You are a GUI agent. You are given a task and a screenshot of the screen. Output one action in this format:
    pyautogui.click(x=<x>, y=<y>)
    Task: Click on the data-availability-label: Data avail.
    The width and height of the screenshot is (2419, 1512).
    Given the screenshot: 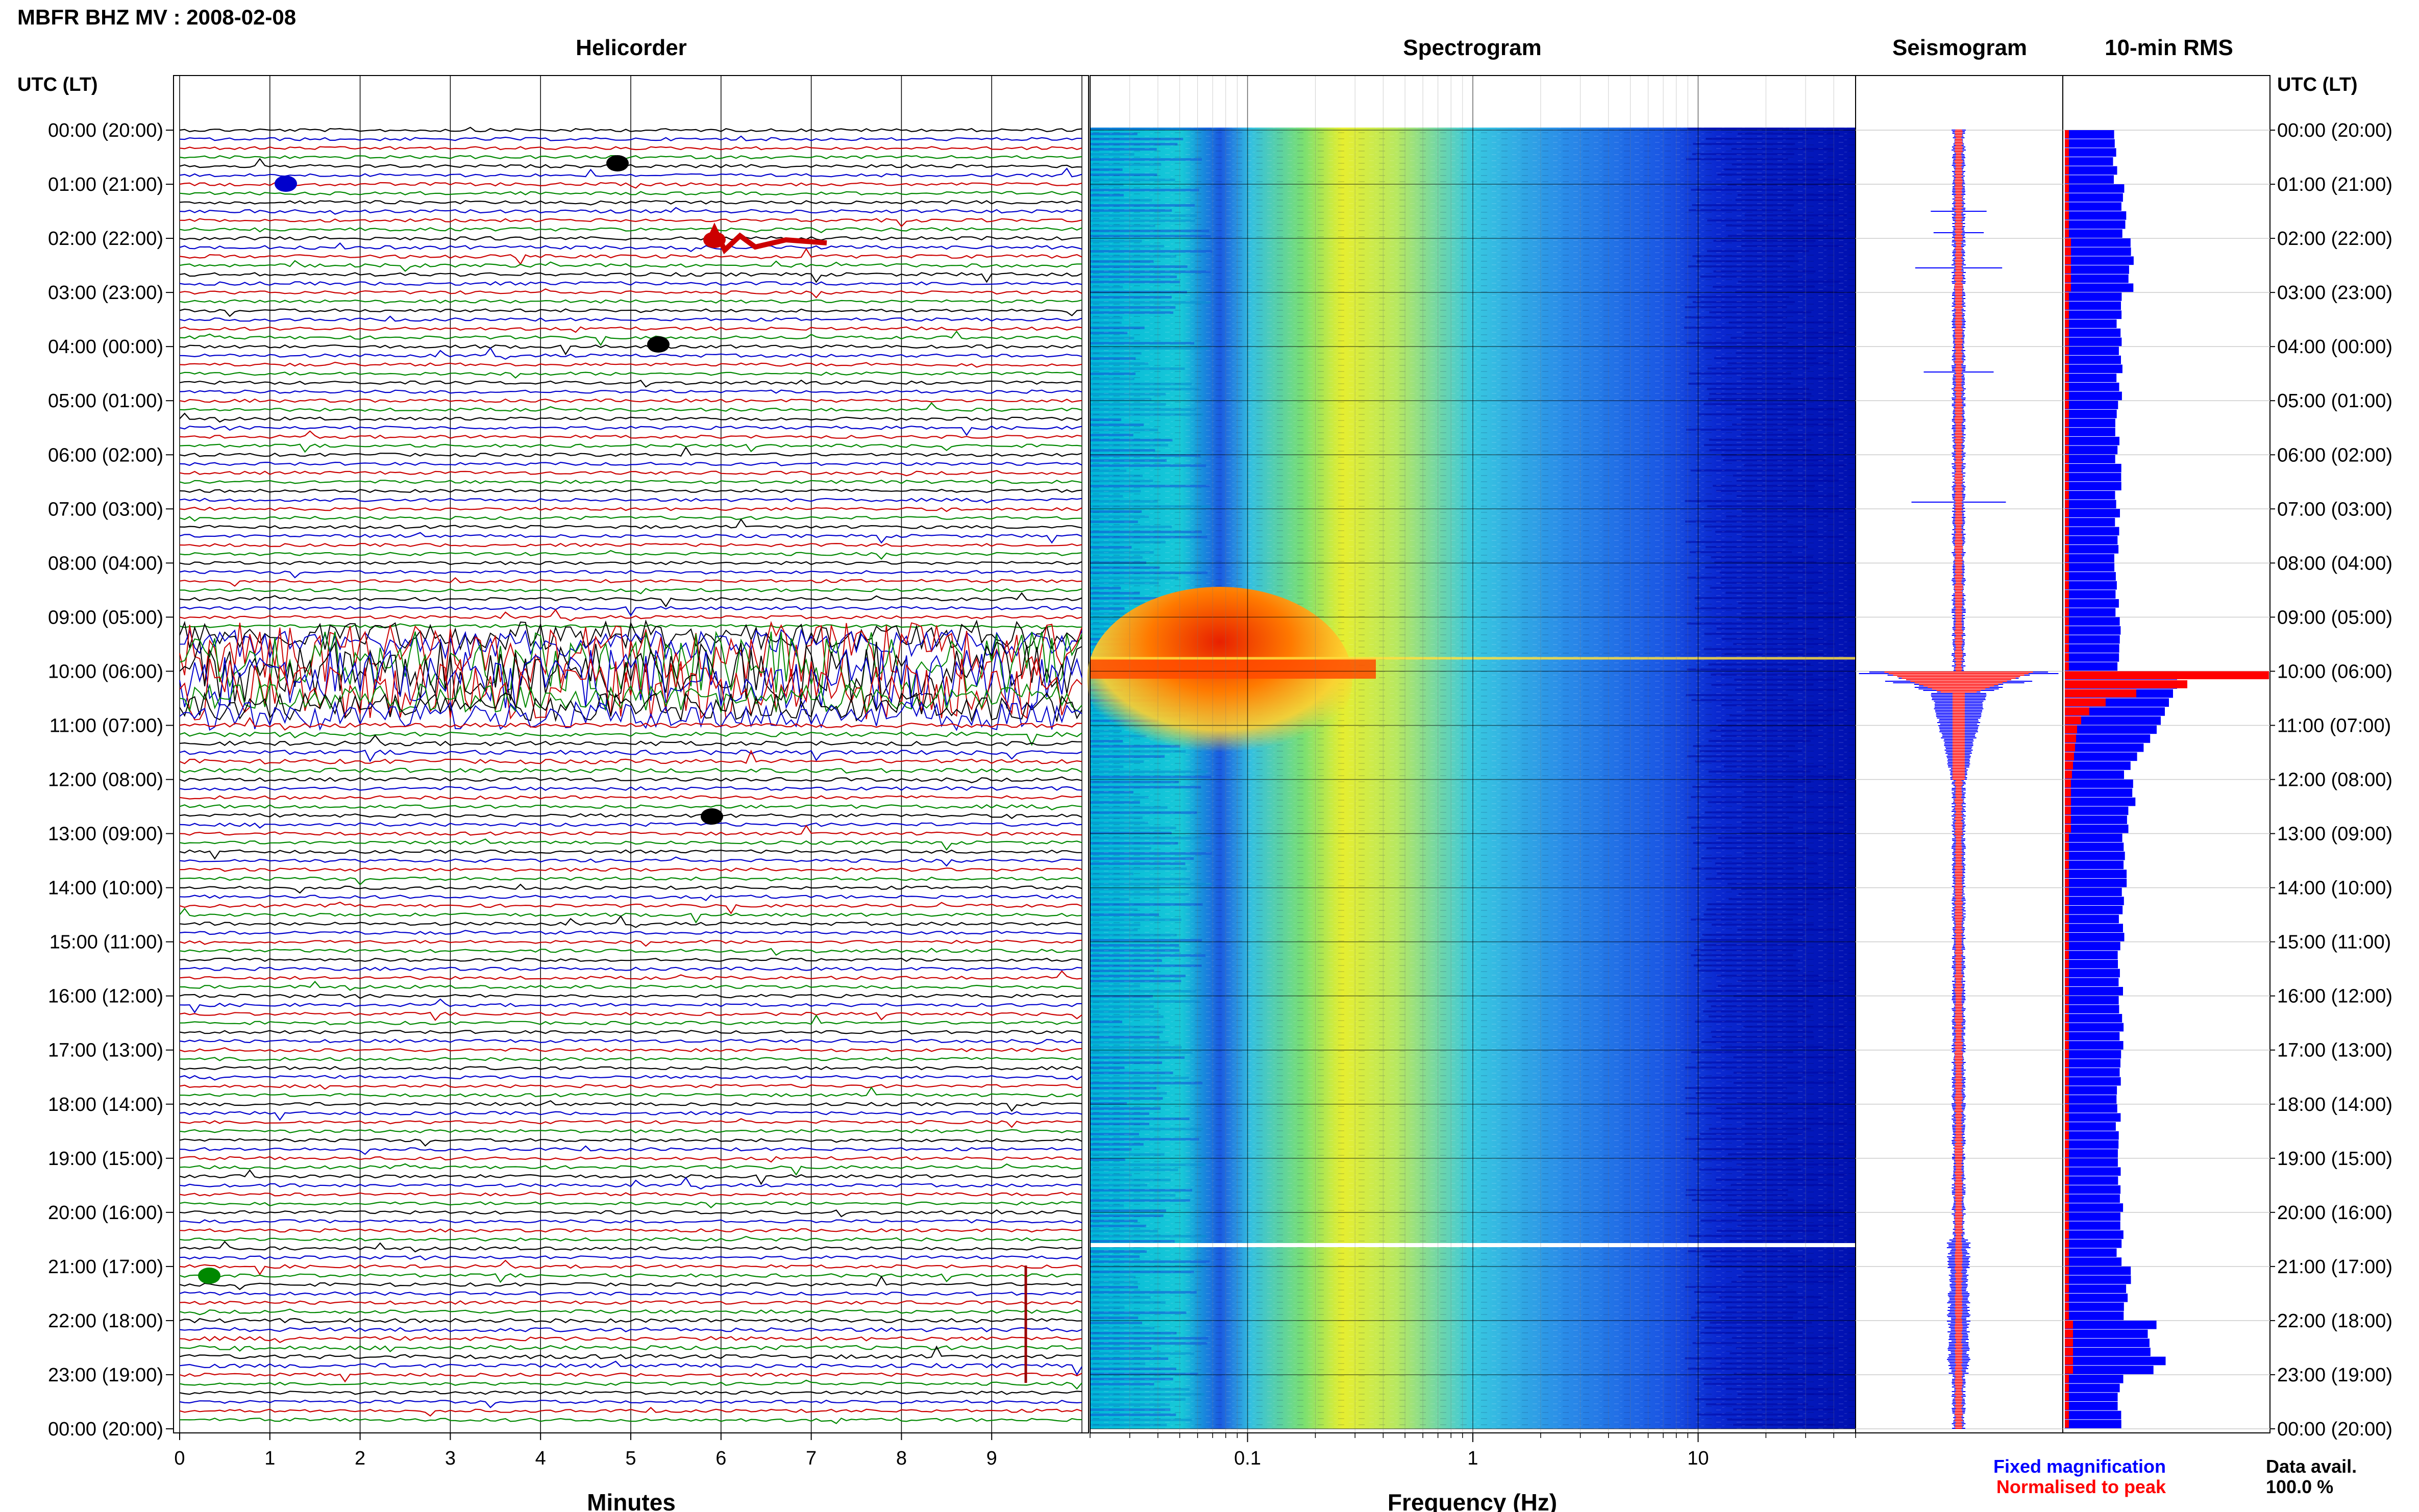 What is the action you would take?
    pyautogui.click(x=2311, y=1466)
    